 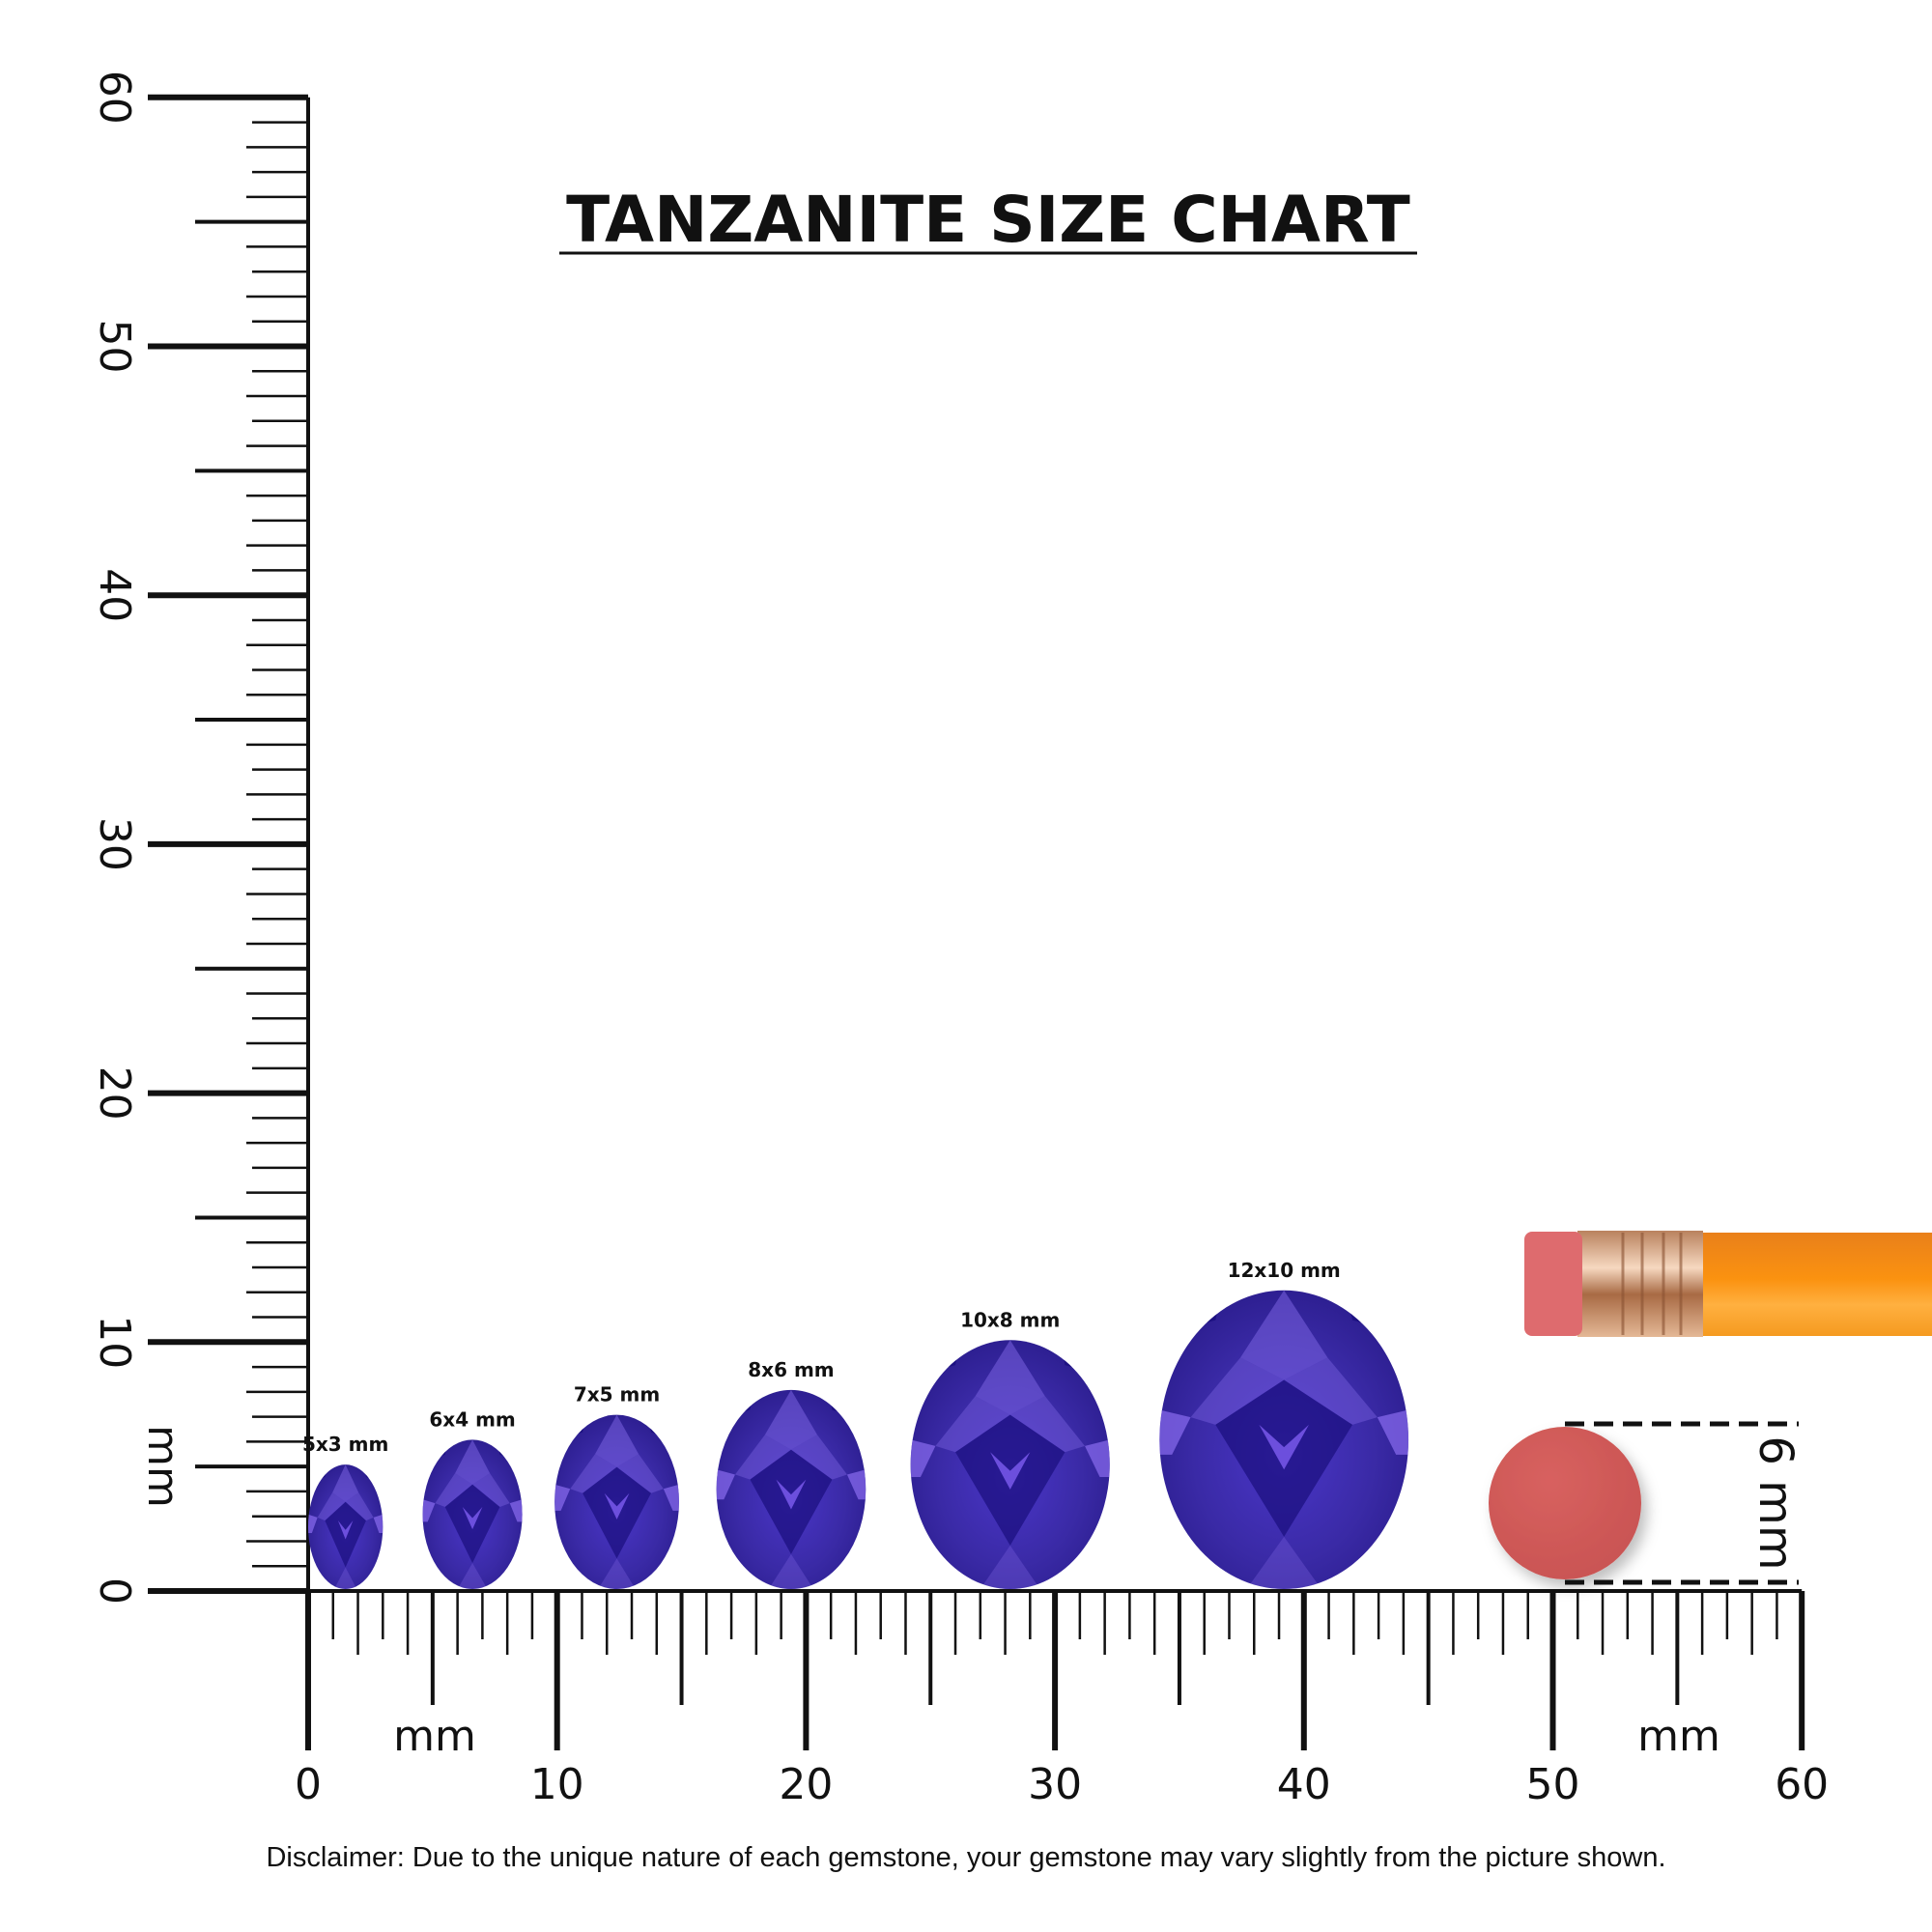 I want to click on gem-5: 12x10 mm, so click(x=1284, y=1424).